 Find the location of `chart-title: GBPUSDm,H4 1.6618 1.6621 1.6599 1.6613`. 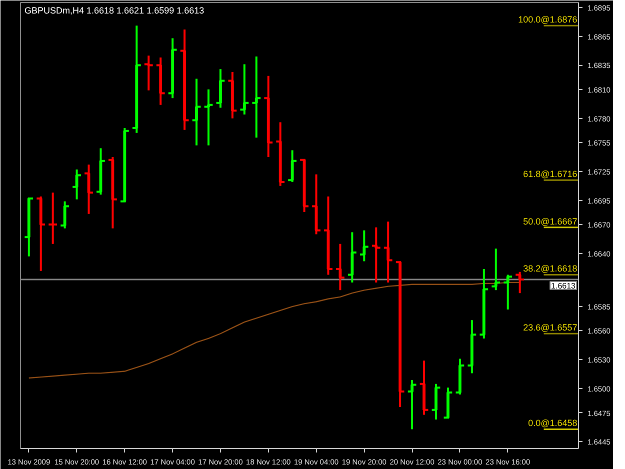

chart-title: GBPUSDm,H4 1.6618 1.6621 1.6599 1.6613 is located at coordinates (114, 11).